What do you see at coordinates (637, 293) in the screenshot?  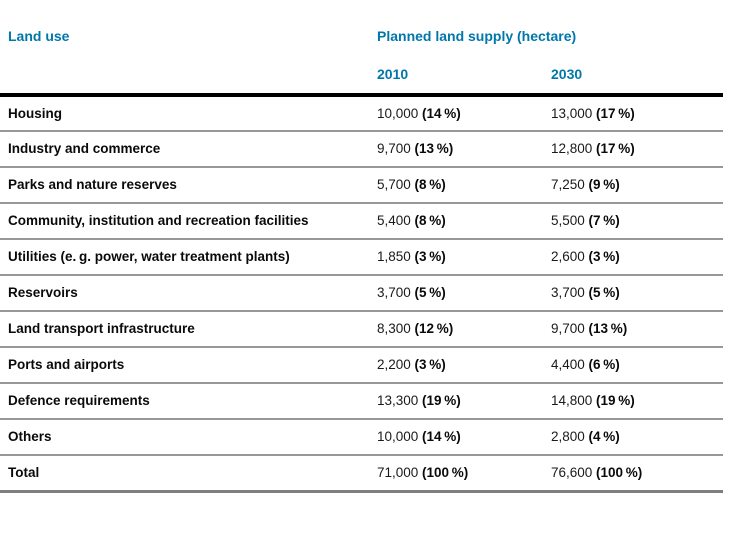 I see `value-cell-2030: 3,700 (5 %)` at bounding box center [637, 293].